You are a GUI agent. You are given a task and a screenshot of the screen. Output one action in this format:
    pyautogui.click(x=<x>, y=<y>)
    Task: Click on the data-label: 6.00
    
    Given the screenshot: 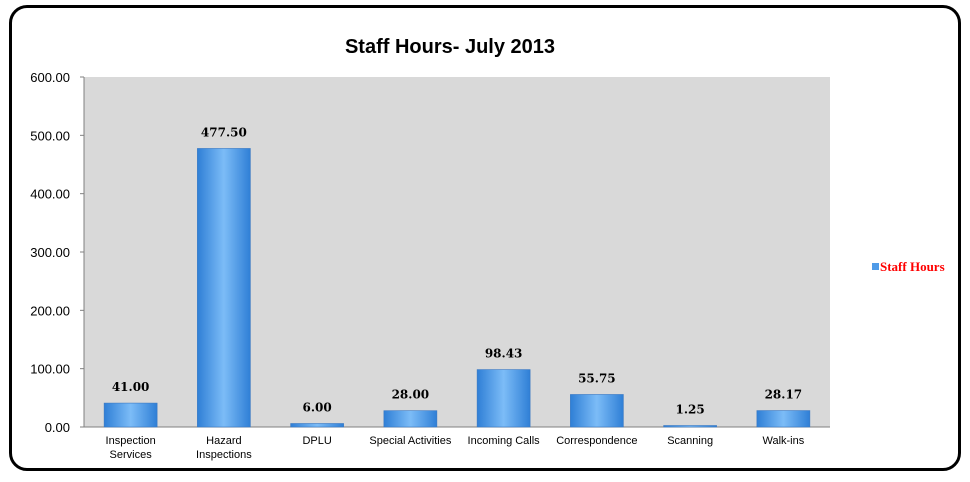 What is the action you would take?
    pyautogui.click(x=317, y=408)
    